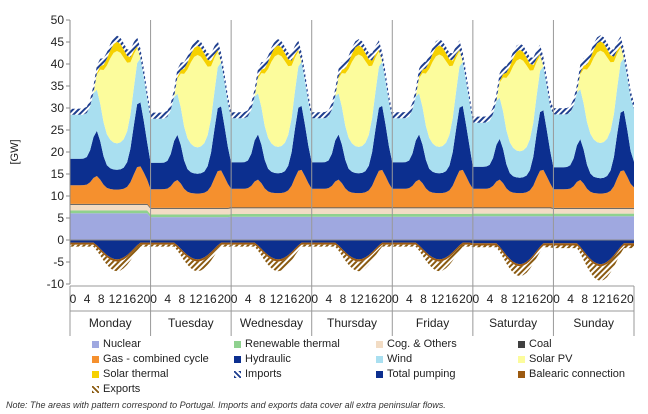 The image size is (648, 414). Describe the element at coordinates (150, 359) in the screenshot. I see `legend-item-gas-combined-cycle: Gas - combined cycle` at that location.